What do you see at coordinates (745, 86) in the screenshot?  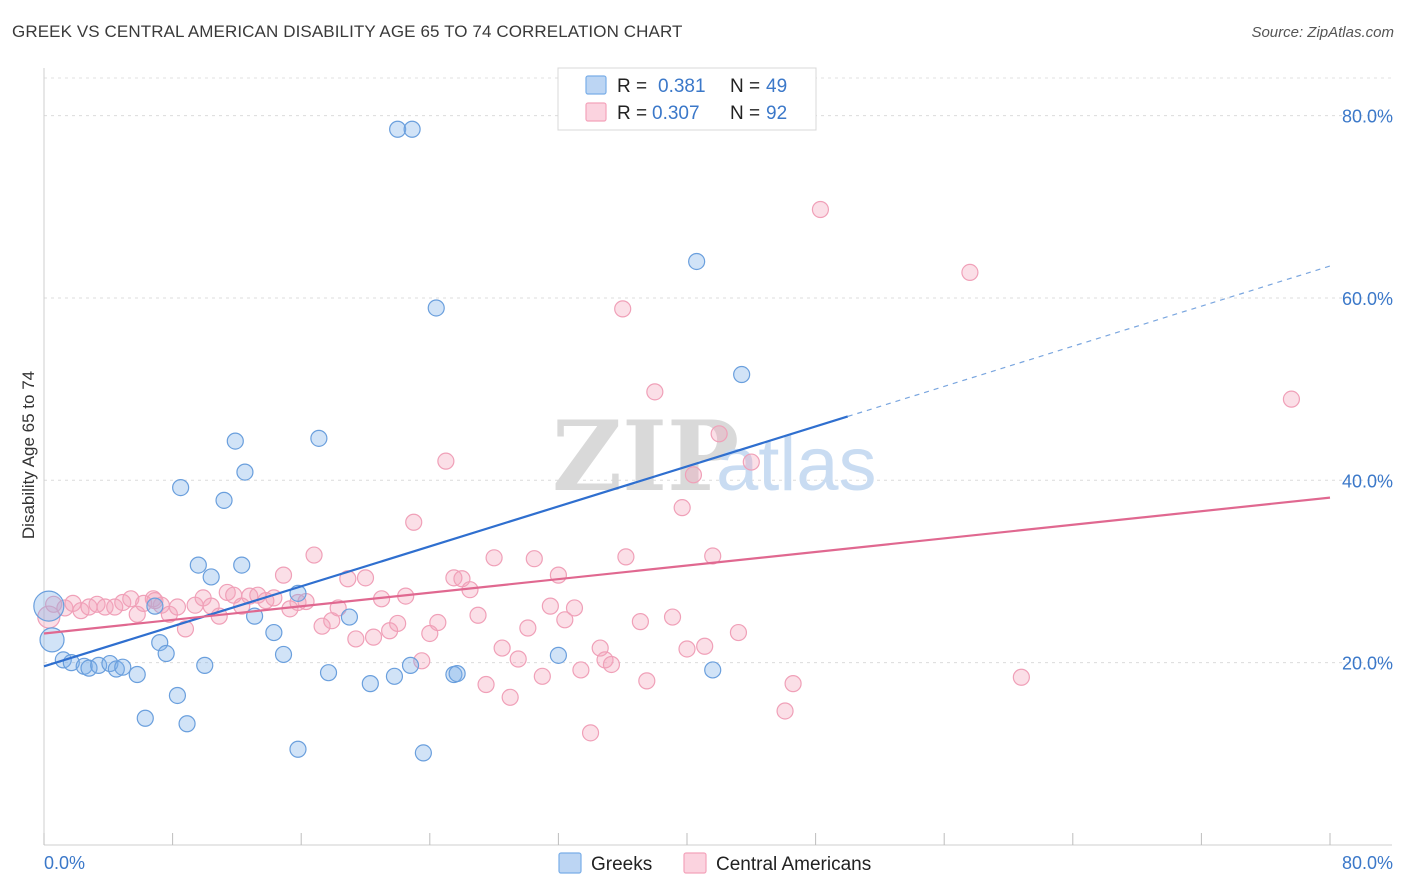 I see `legend-n-label-greeks: N =` at bounding box center [745, 86].